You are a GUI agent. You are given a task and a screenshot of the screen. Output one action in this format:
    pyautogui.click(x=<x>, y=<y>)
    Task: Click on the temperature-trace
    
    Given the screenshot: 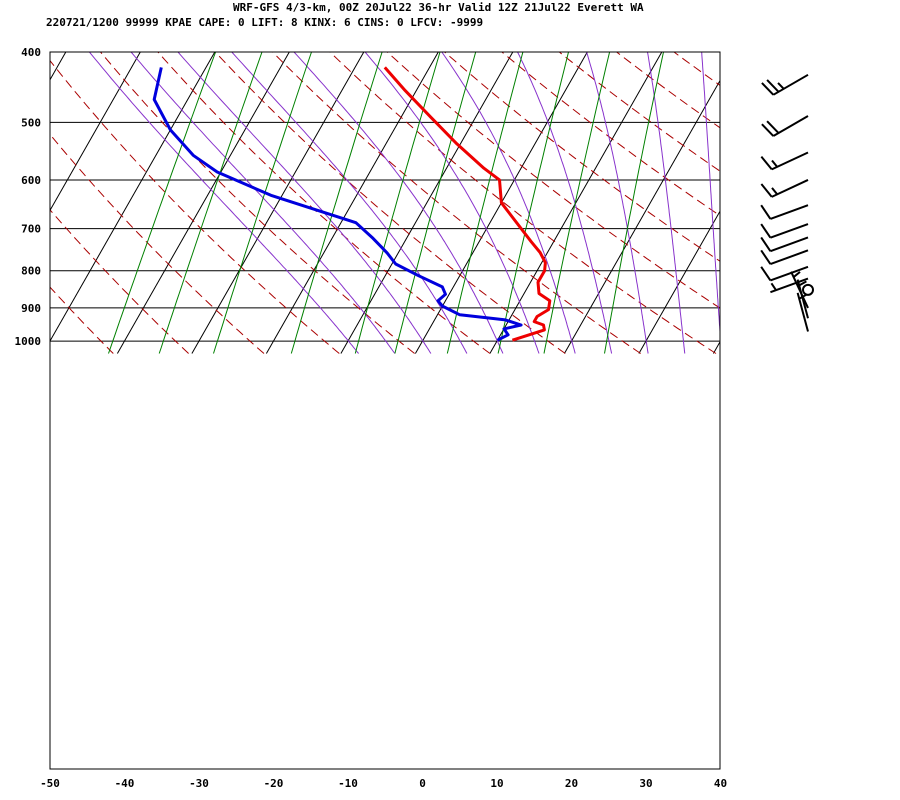 What is the action you would take?
    pyautogui.click(x=467, y=204)
    